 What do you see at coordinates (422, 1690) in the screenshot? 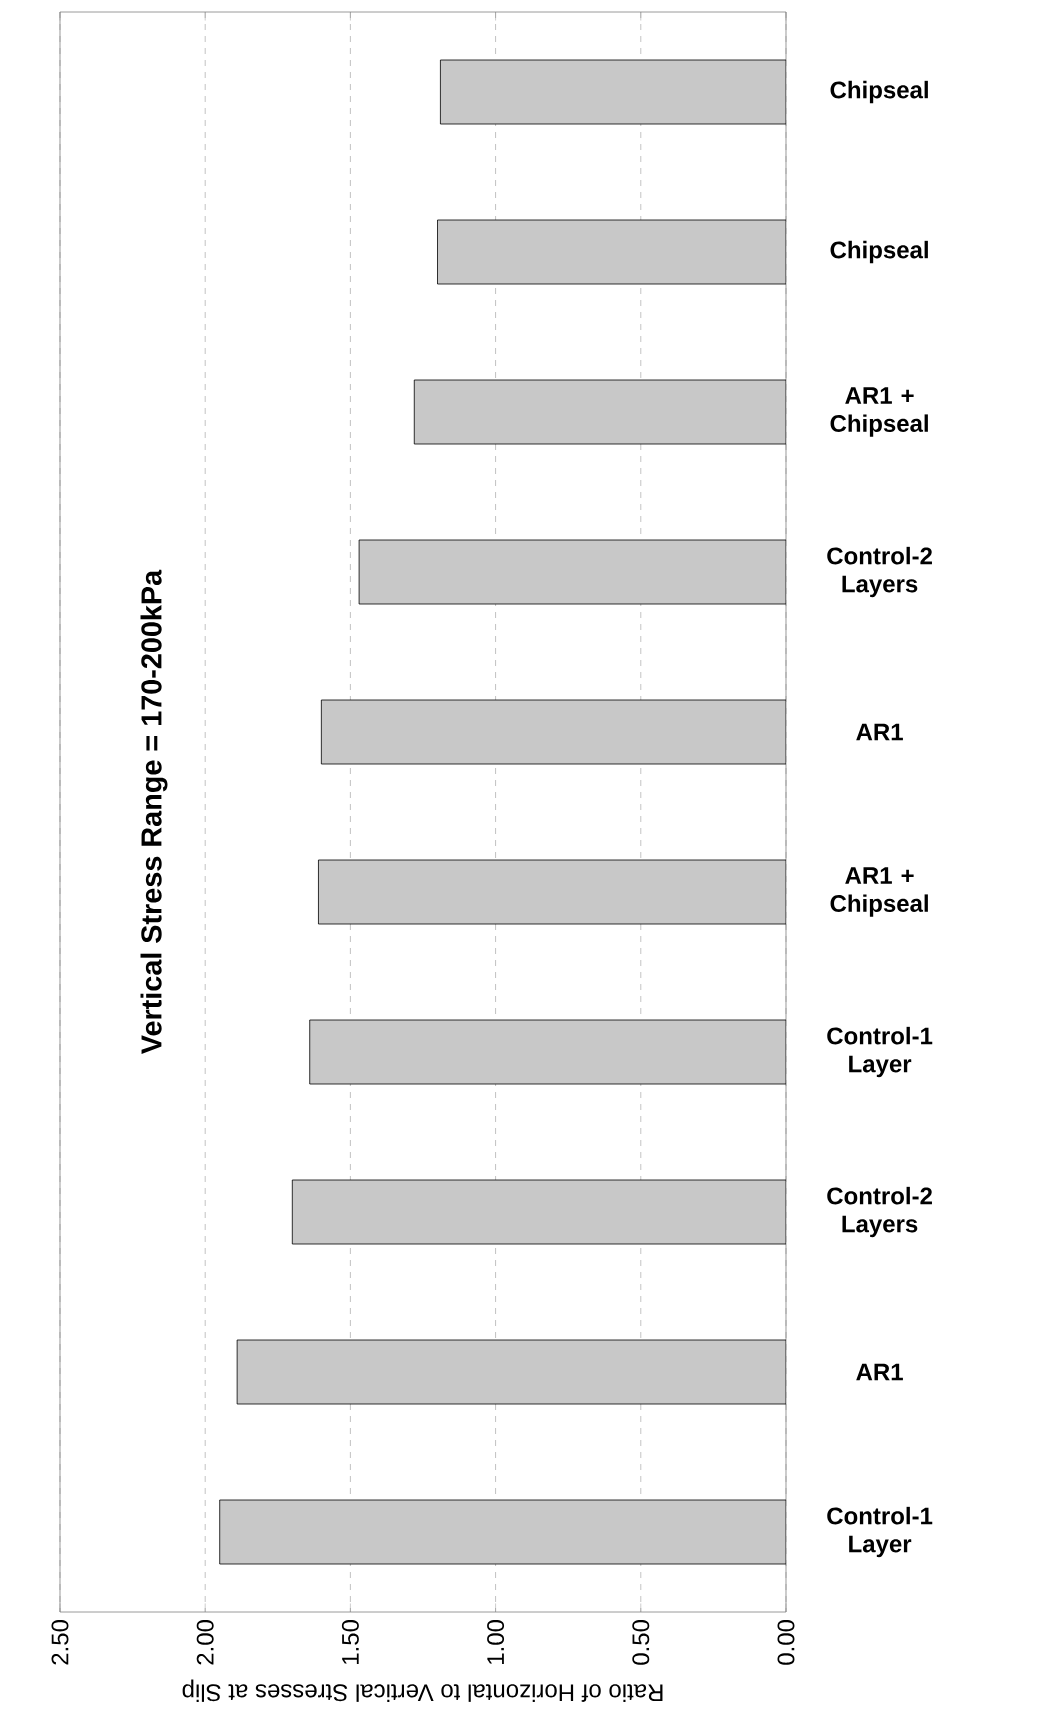
I see `x-axis-title: Ratio of Horizontal to Vertical Stresses at Slip` at bounding box center [422, 1690].